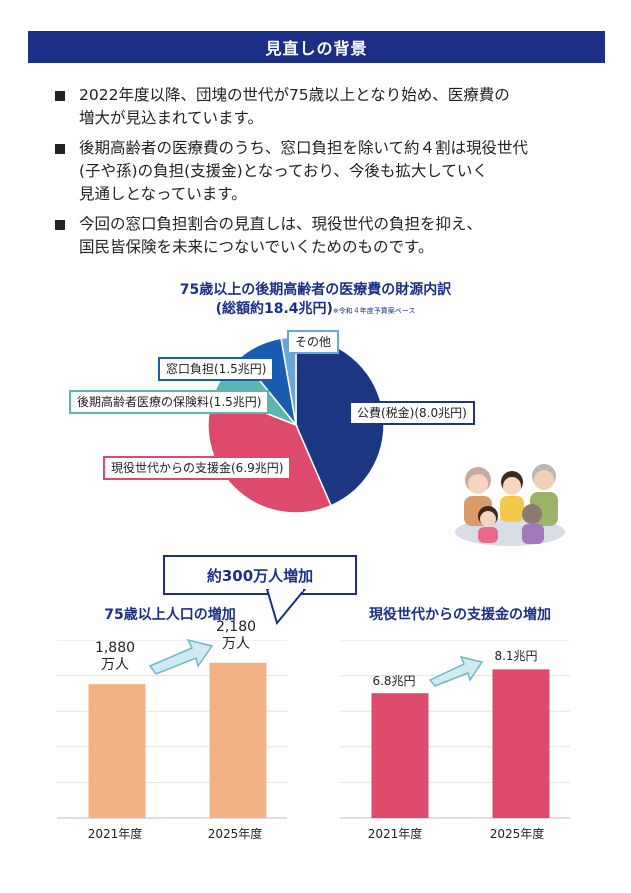 The height and width of the screenshot is (893, 631). What do you see at coordinates (115, 648) in the screenshot?
I see `population-value-2021-num: 1,880` at bounding box center [115, 648].